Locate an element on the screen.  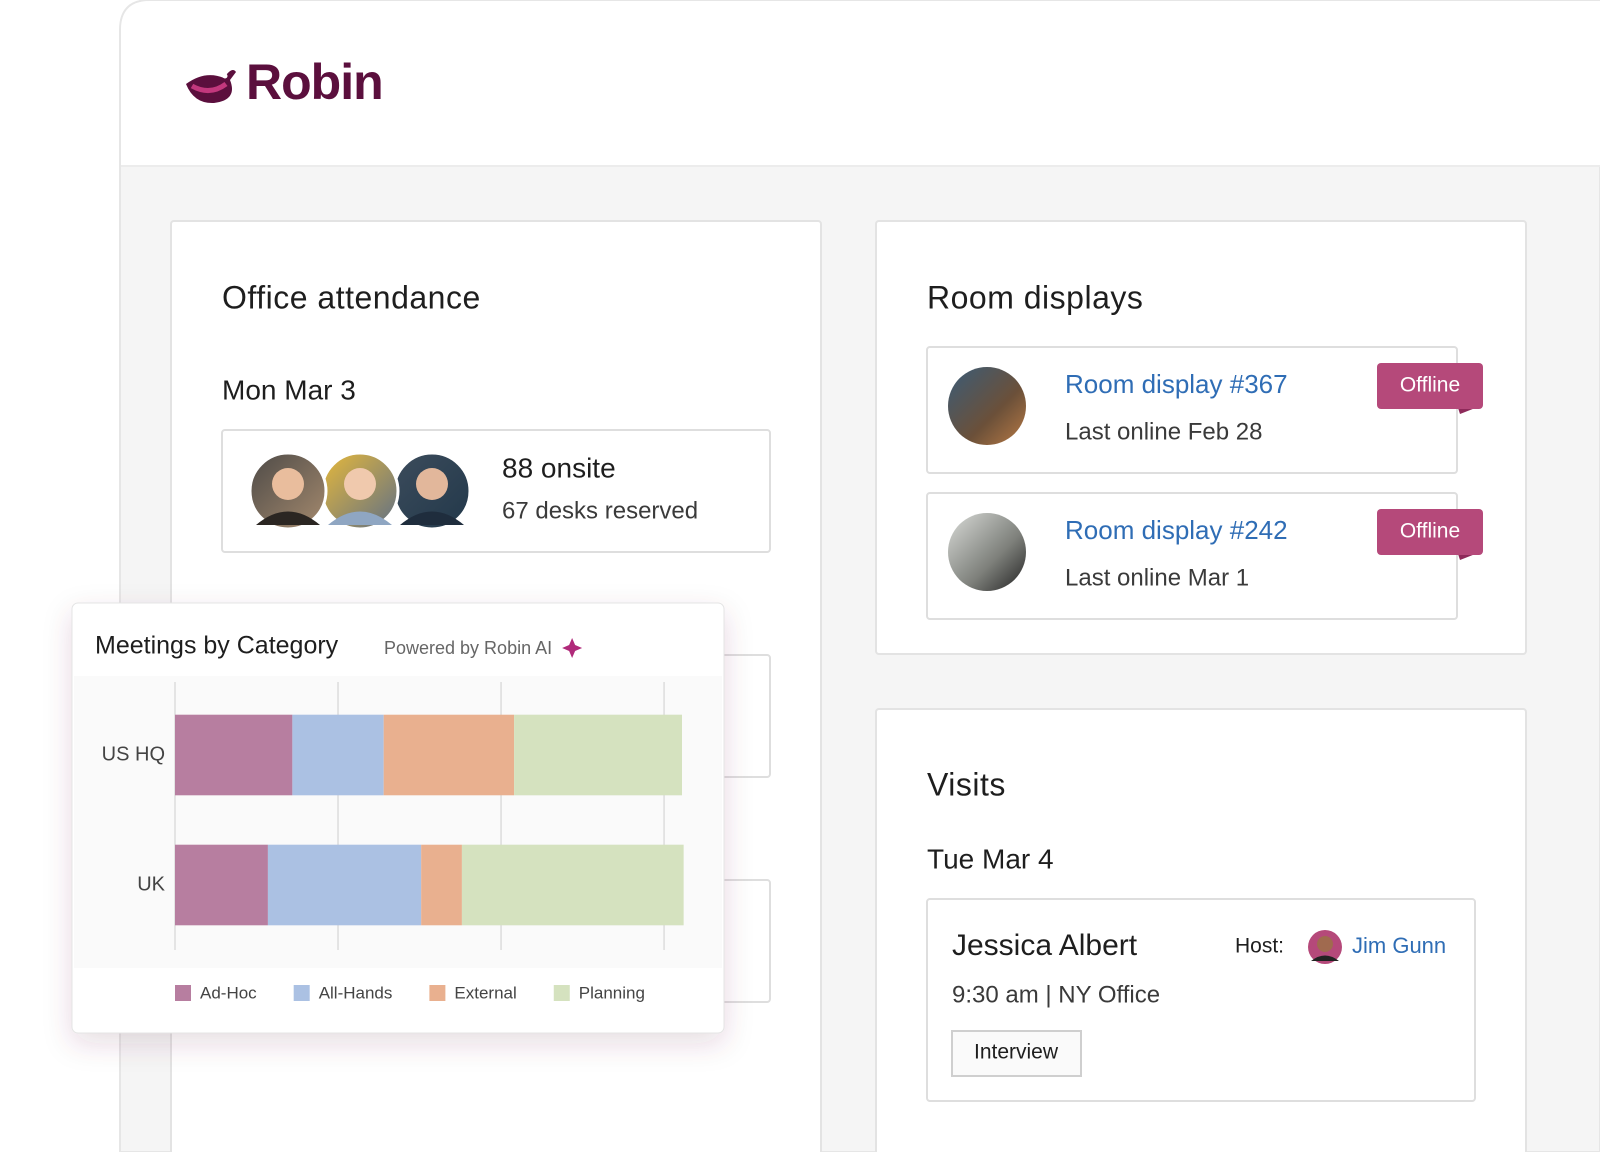
header is located at coordinates (860, 83).